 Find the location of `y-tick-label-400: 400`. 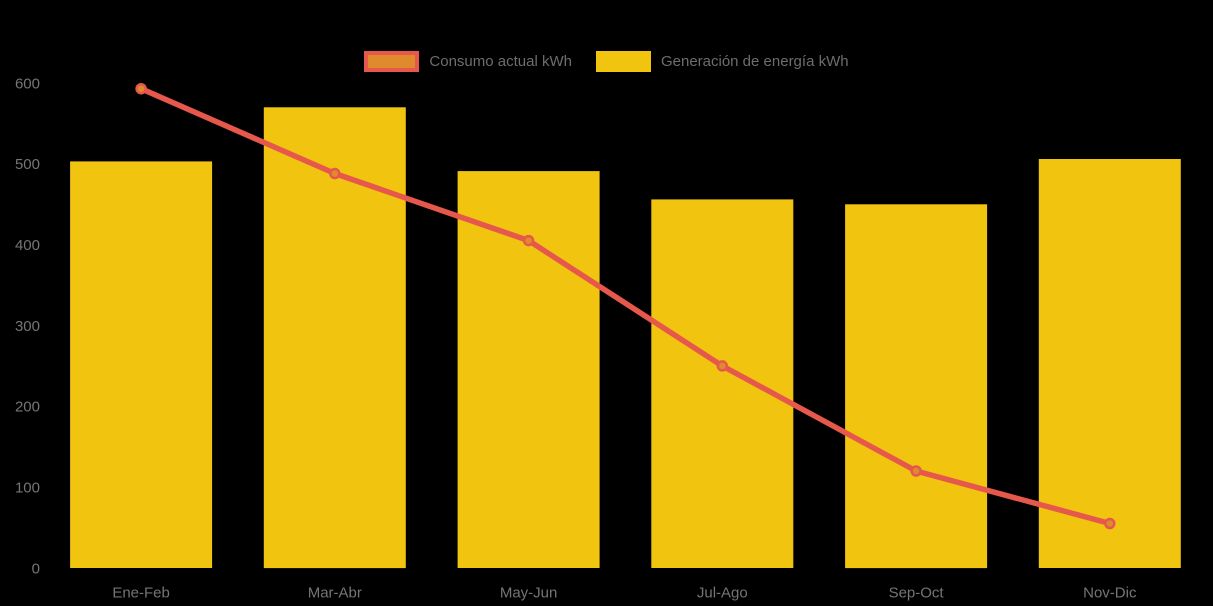

y-tick-label-400: 400 is located at coordinates (27, 245).